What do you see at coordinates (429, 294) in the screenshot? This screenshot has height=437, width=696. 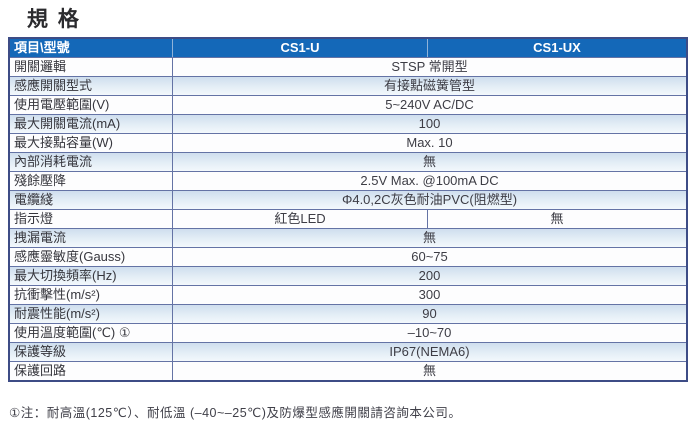 I see `row-value: 300` at bounding box center [429, 294].